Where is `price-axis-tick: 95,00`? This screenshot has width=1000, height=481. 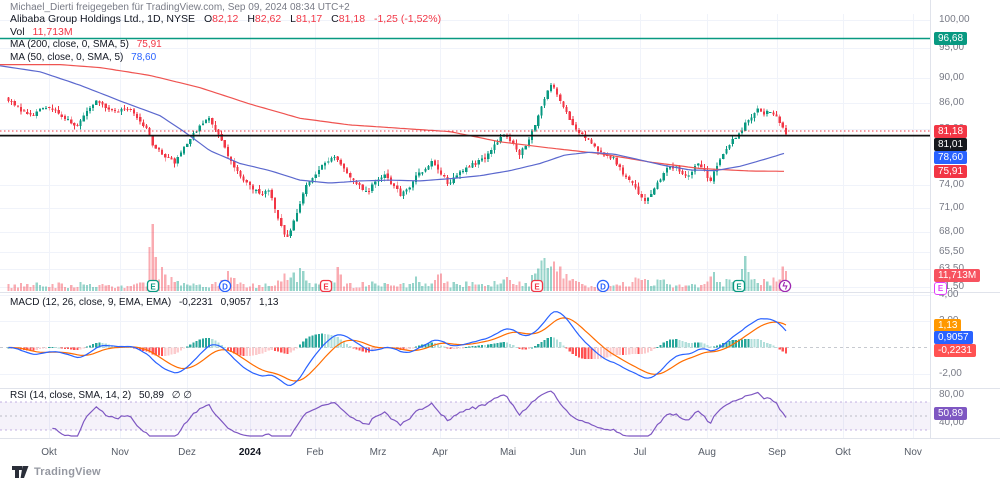 price-axis-tick: 95,00 is located at coordinates (952, 48).